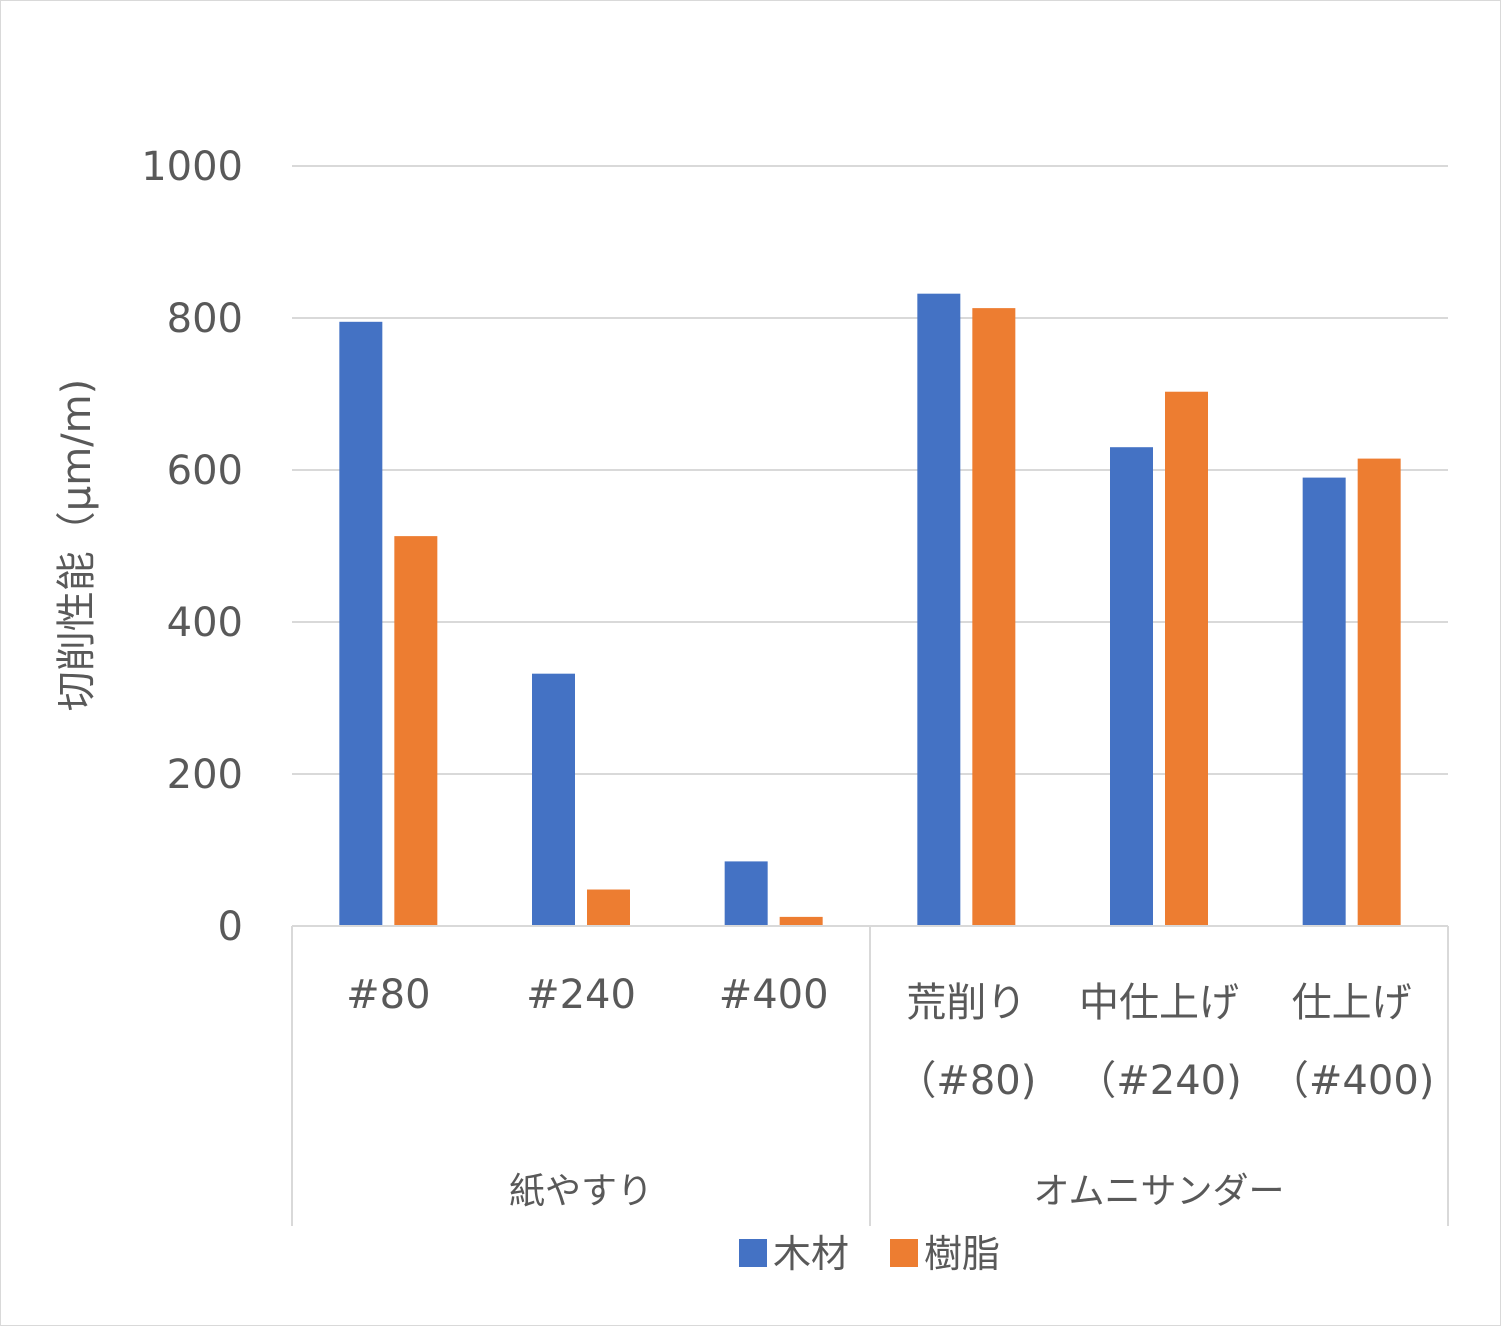 The image size is (1501, 1326). What do you see at coordinates (205, 471) in the screenshot?
I see `y-tick-label: 600` at bounding box center [205, 471].